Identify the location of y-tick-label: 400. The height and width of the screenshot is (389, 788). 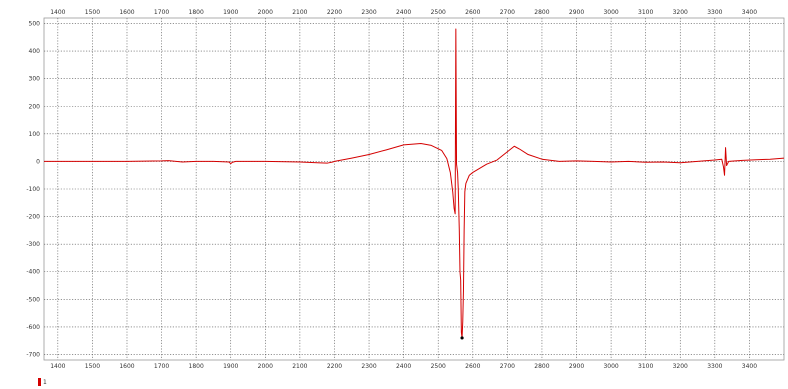
(35, 51).